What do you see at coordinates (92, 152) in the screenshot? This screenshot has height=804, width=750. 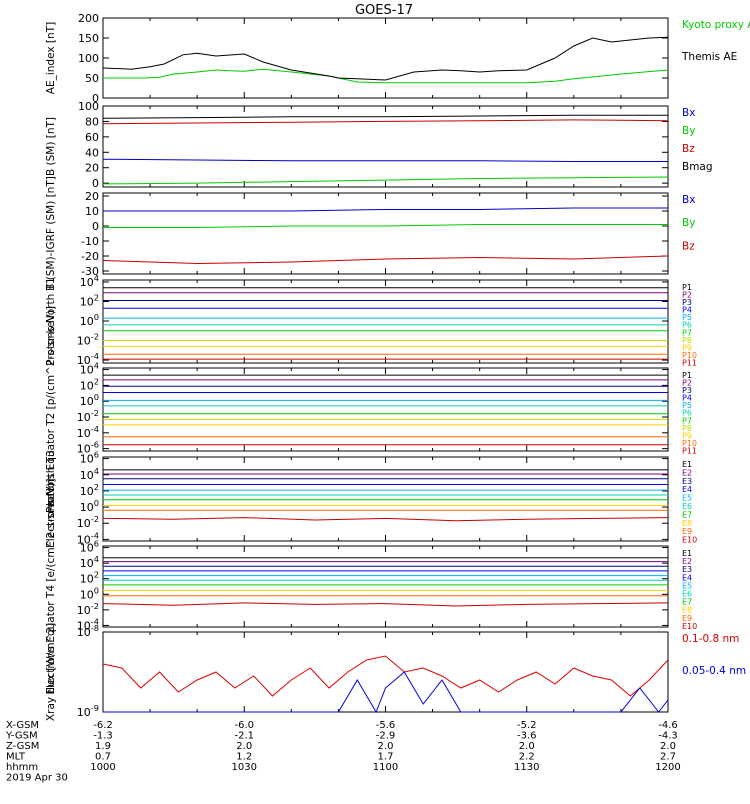 I see `tick-label: 40` at bounding box center [92, 152].